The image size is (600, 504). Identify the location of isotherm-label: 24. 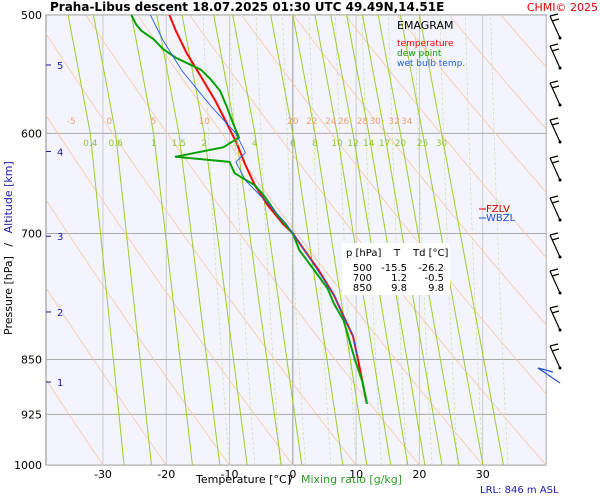
(331, 122).